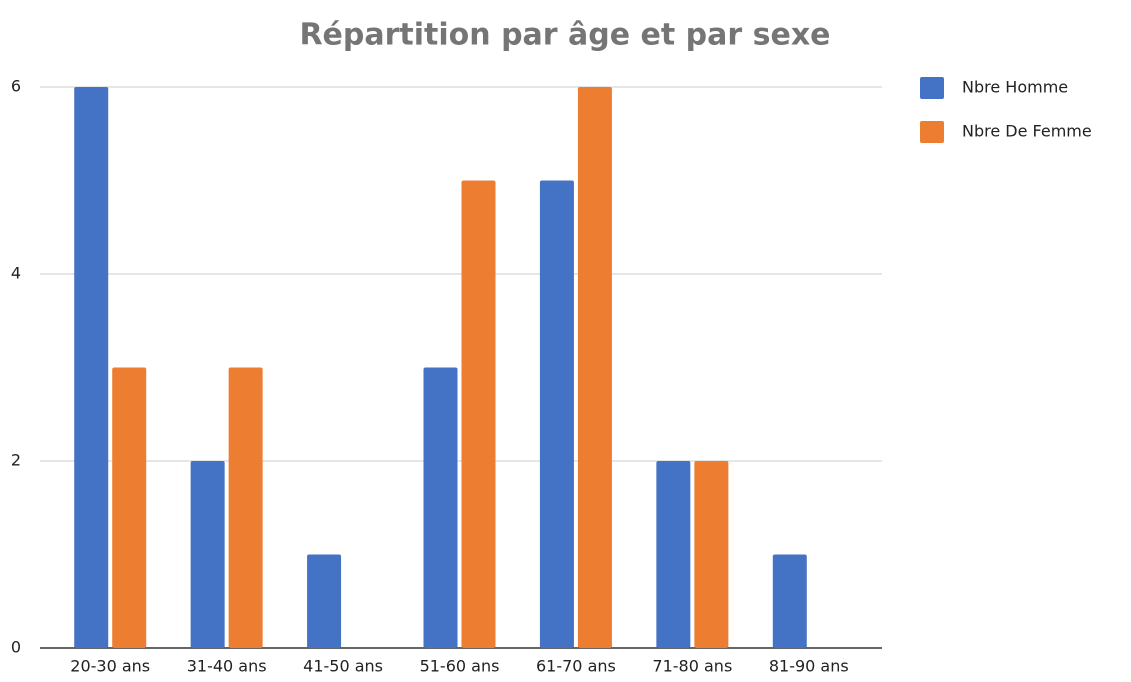 Image resolution: width=1131 pixels, height=682 pixels. Describe the element at coordinates (227, 666) in the screenshot. I see `x-tick-label: 31-40 ans` at that location.